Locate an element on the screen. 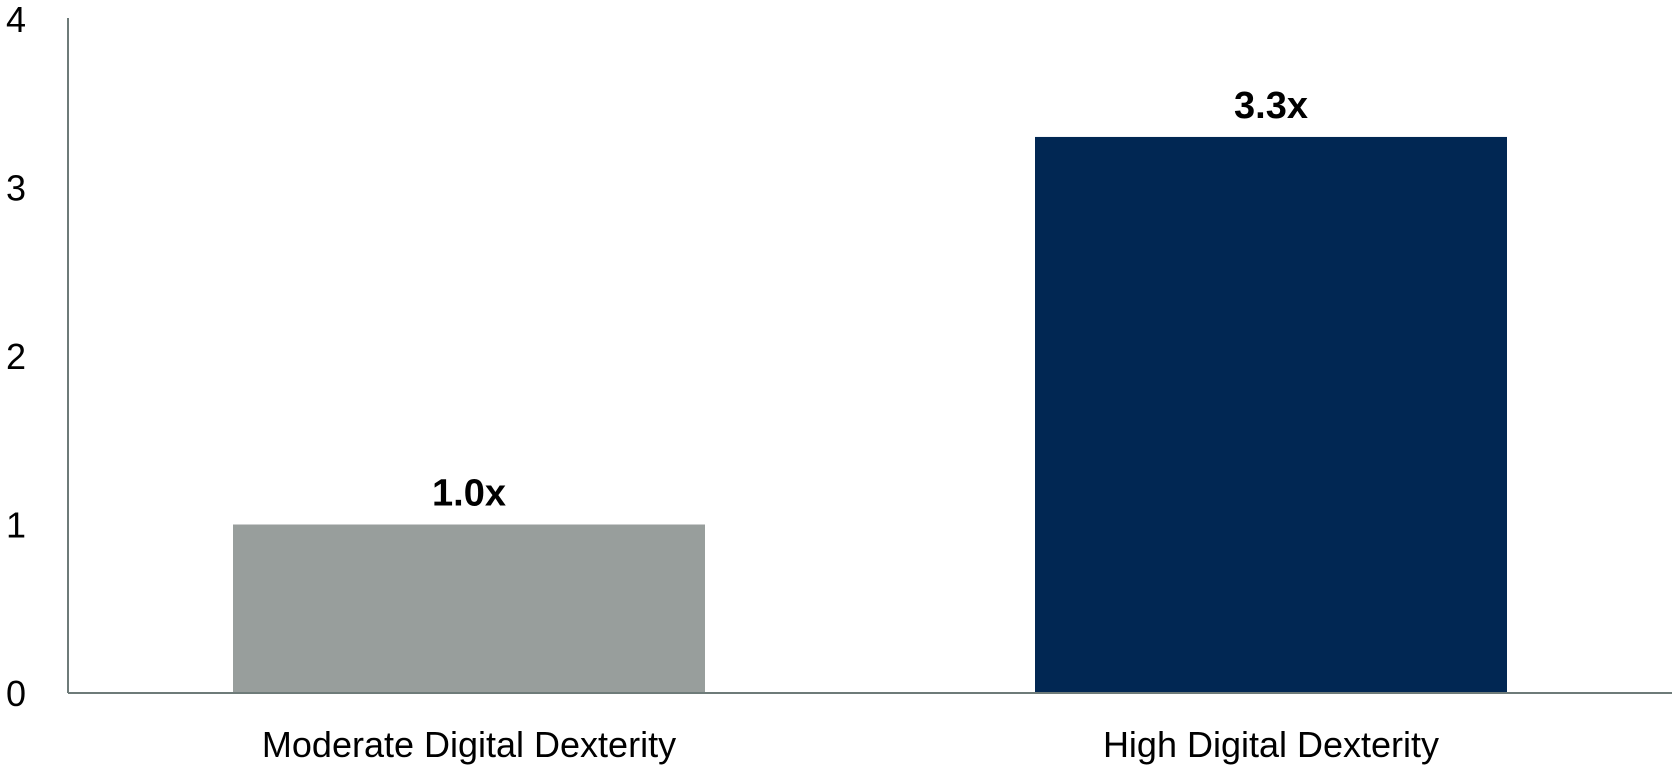  y-tick-label: 2 is located at coordinates (16, 356).